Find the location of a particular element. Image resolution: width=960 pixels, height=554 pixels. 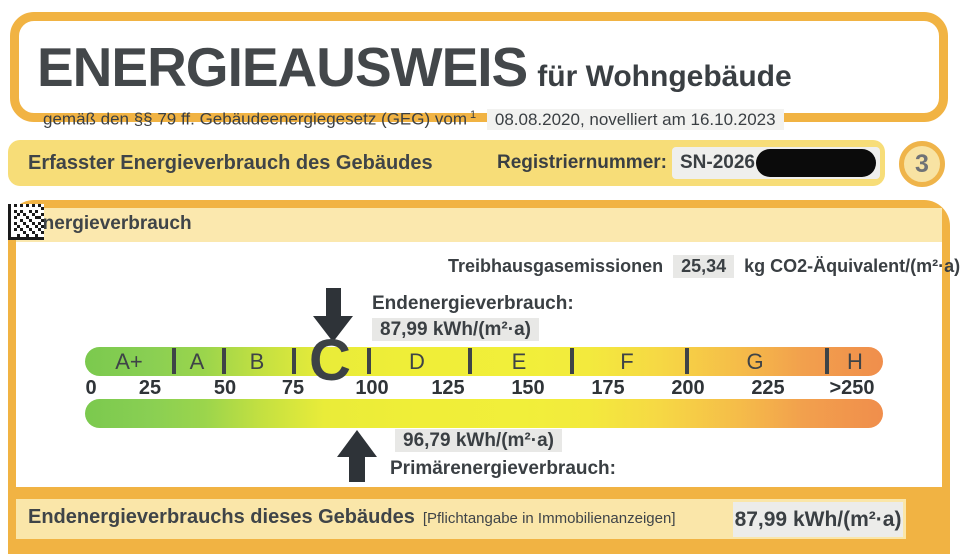

down-arrow-icon is located at coordinates (333, 303).